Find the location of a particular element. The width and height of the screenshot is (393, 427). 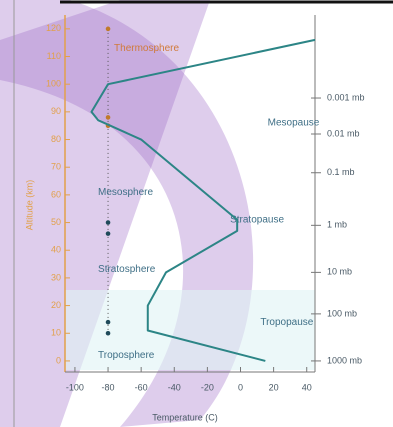

y2-tick-label: 0.1 mb is located at coordinates (341, 172).